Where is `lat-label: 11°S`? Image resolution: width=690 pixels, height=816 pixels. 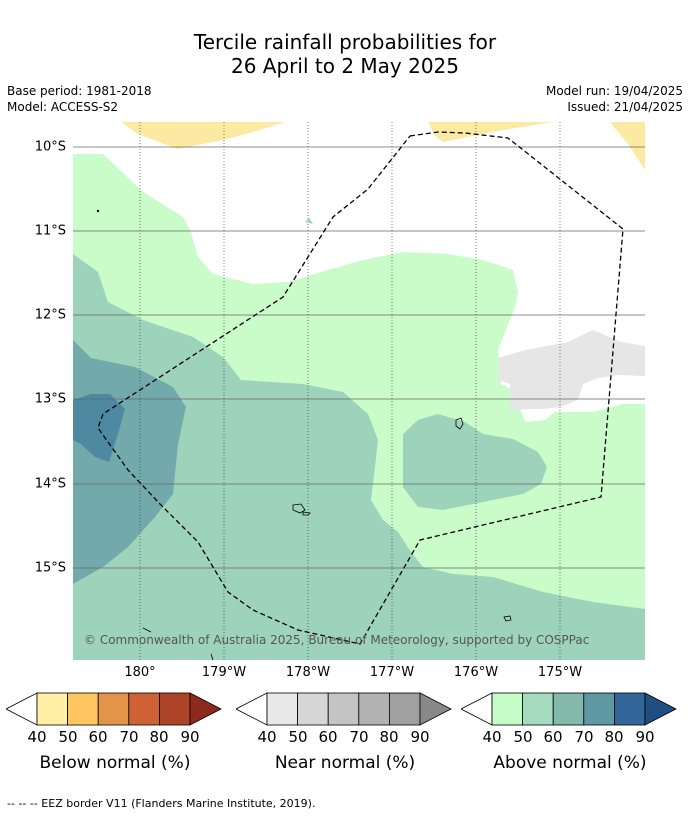
lat-label: 11°S is located at coordinates (50, 231).